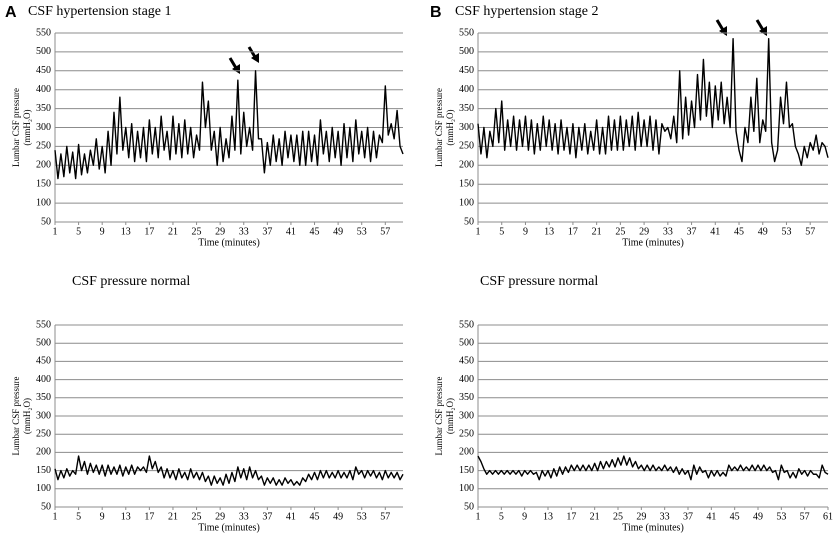 This screenshot has width=835, height=541. Describe the element at coordinates (469, 506) in the screenshot. I see `y-tick-label: 50` at that location.